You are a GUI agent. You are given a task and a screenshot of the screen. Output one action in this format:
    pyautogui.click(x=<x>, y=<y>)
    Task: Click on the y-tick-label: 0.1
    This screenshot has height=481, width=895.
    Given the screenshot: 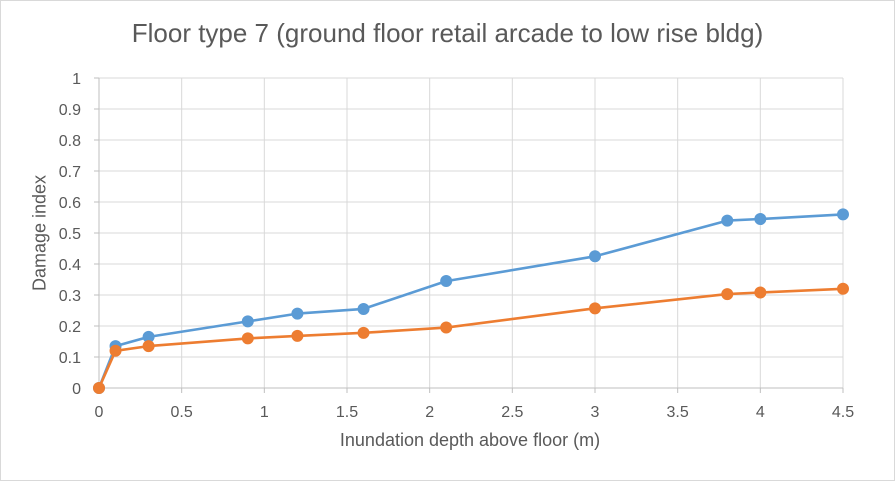 What is the action you would take?
    pyautogui.click(x=70, y=358)
    